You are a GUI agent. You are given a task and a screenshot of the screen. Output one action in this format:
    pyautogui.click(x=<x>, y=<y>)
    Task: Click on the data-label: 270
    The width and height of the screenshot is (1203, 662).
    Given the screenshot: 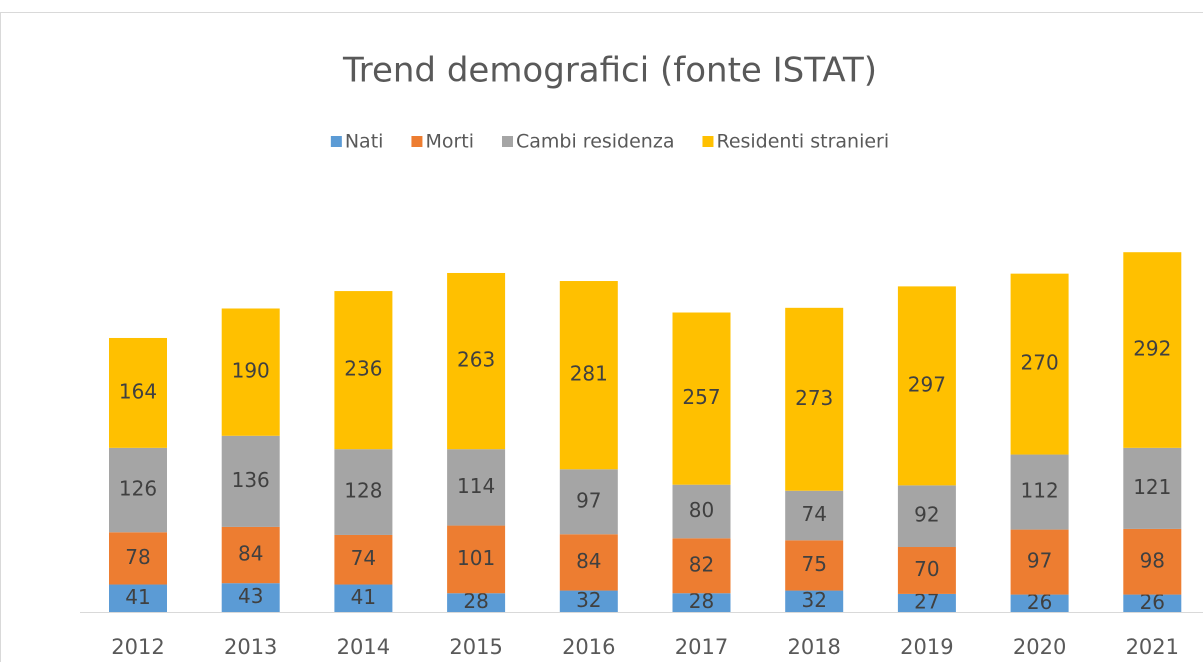 What is the action you would take?
    pyautogui.click(x=1040, y=363)
    